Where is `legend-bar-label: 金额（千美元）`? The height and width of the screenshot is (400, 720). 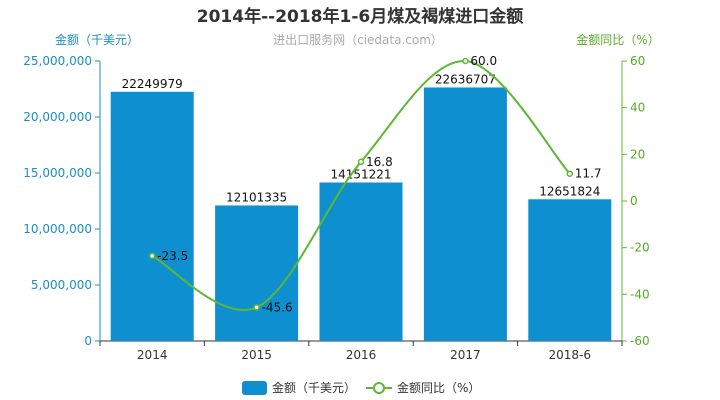
legend-bar-label: 金额（千美元） is located at coordinates (314, 387).